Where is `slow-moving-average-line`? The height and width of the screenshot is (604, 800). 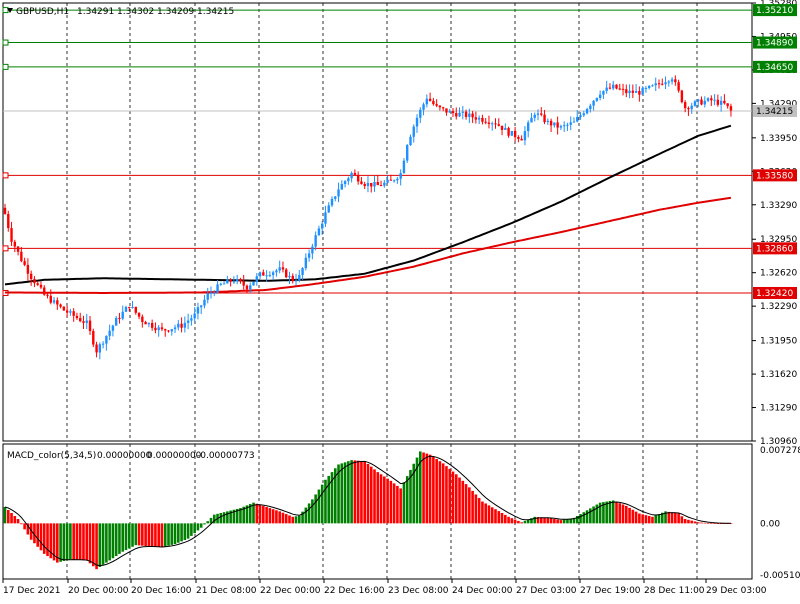 slow-moving-average-line is located at coordinates (368, 245).